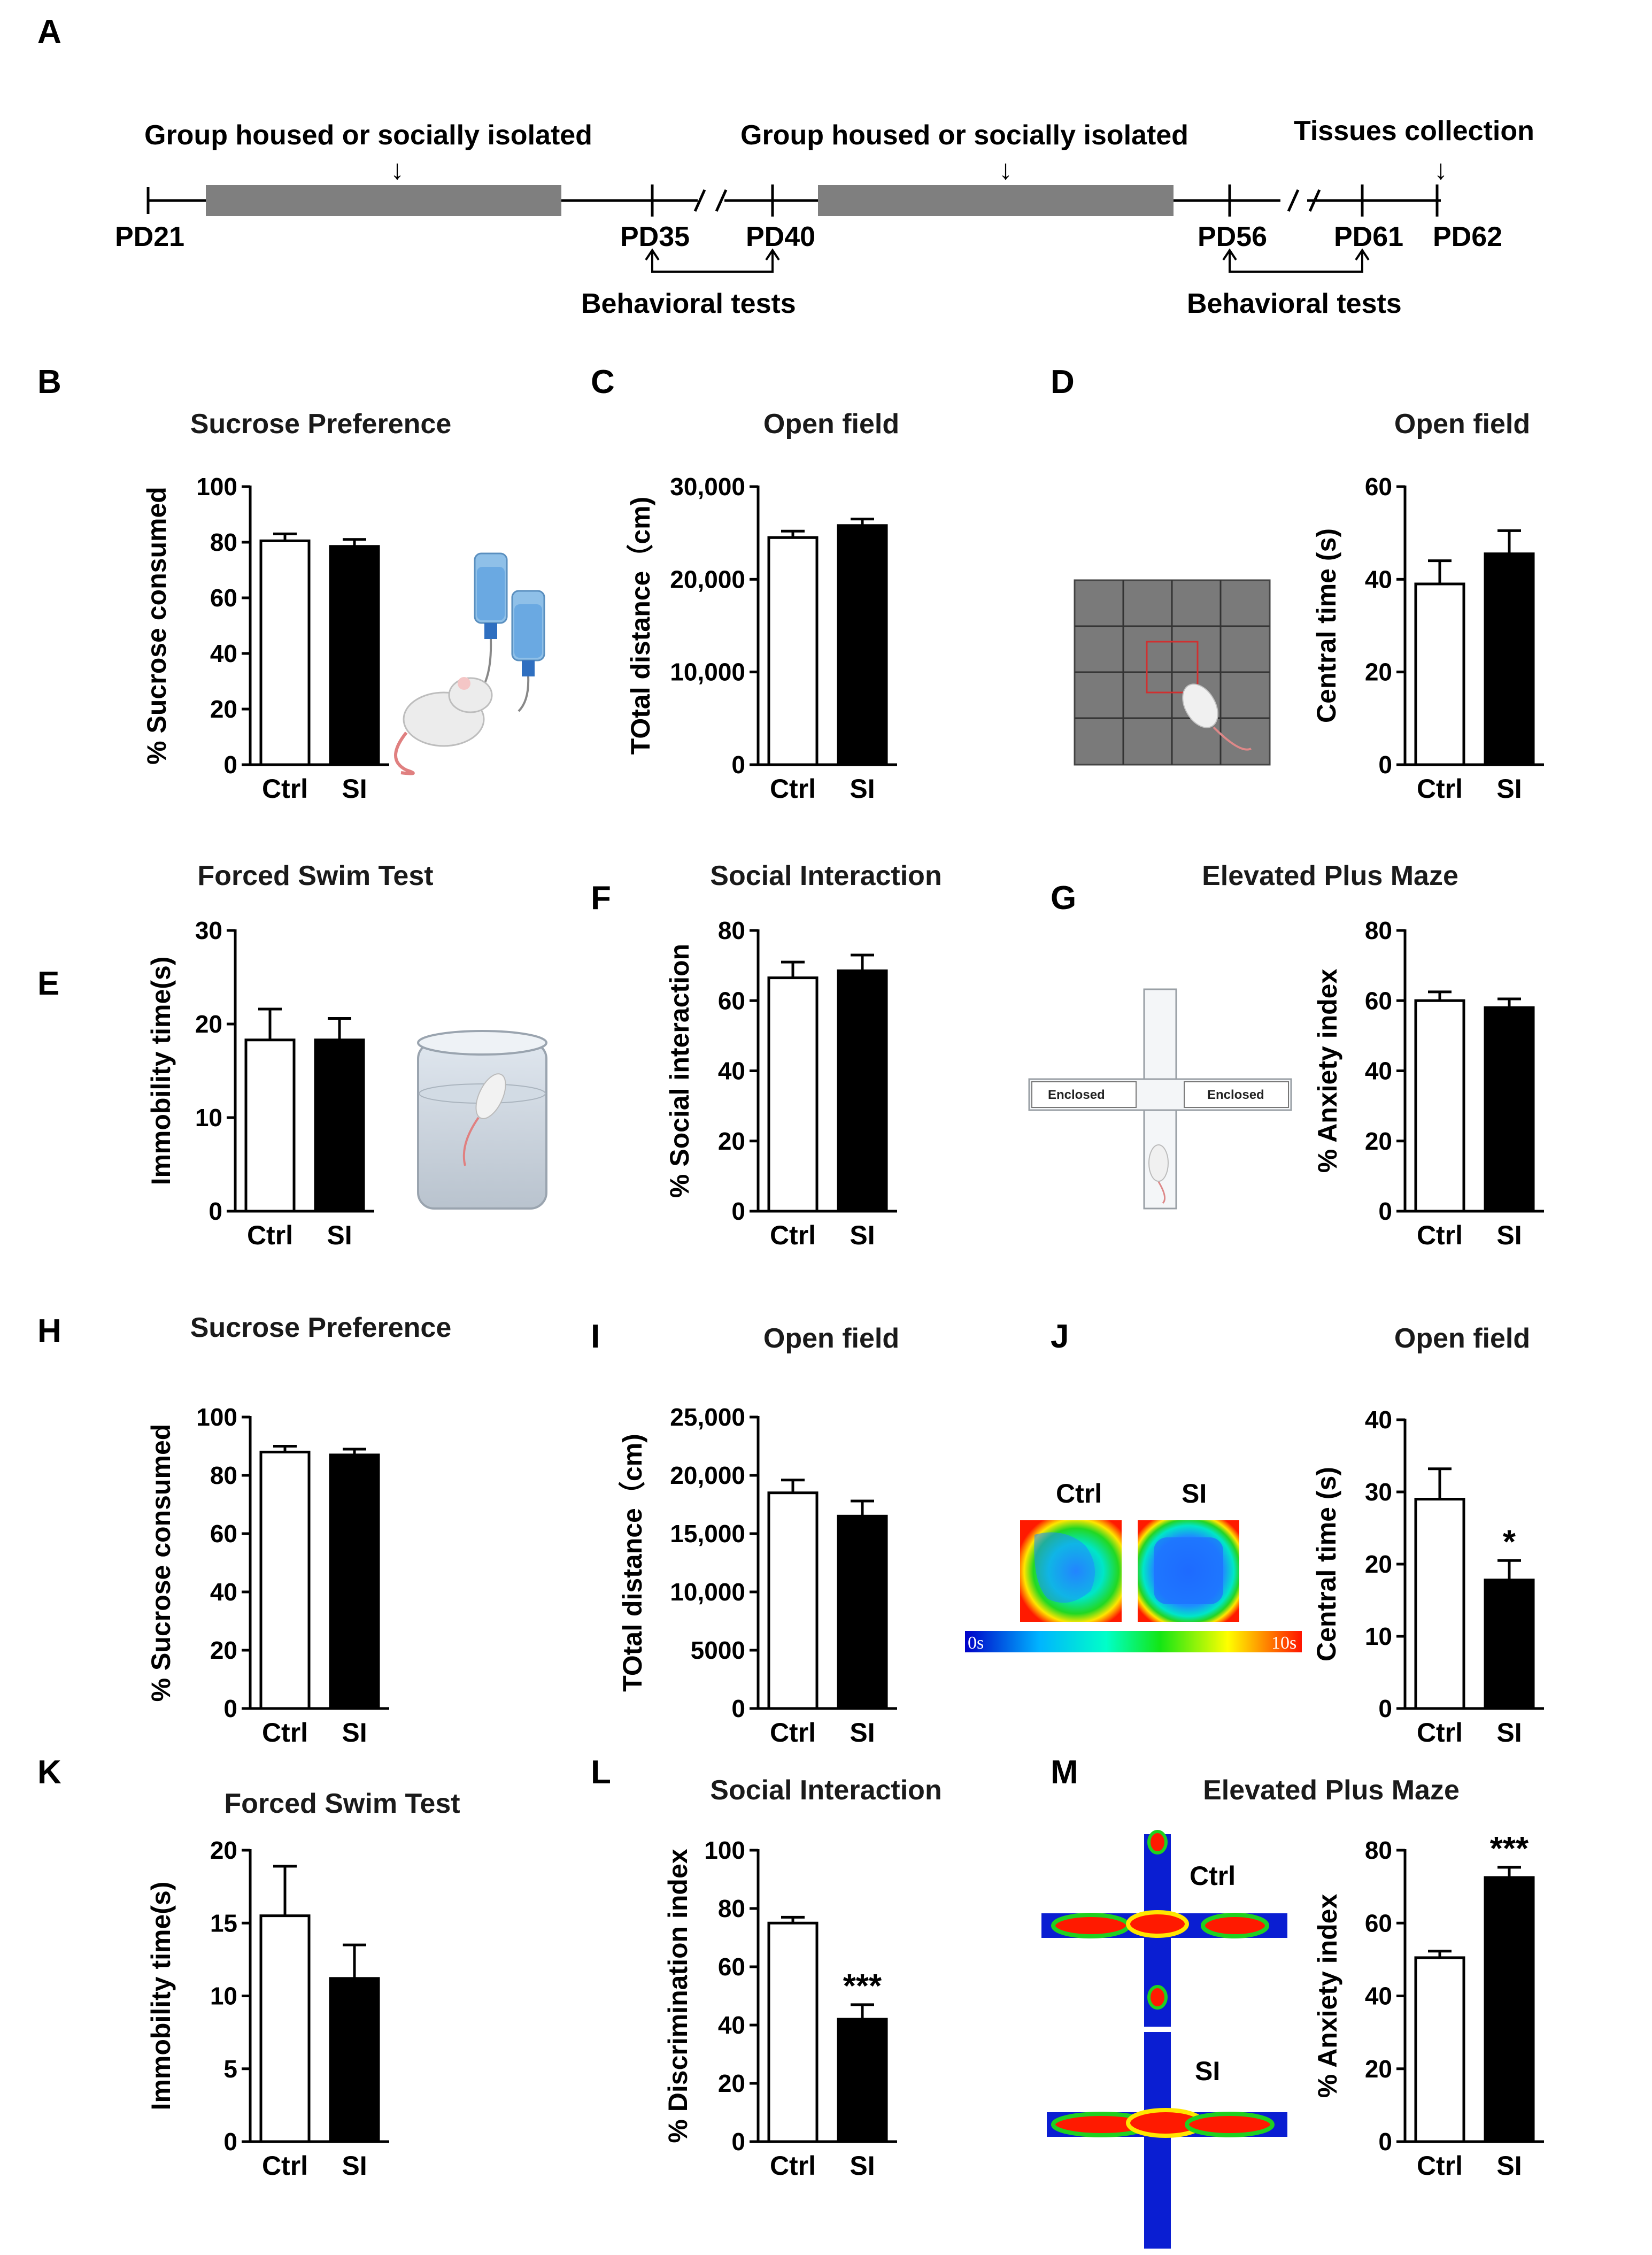 The image size is (1652, 2255). I want to click on y-axis-label: % Social interaction, so click(679, 1071).